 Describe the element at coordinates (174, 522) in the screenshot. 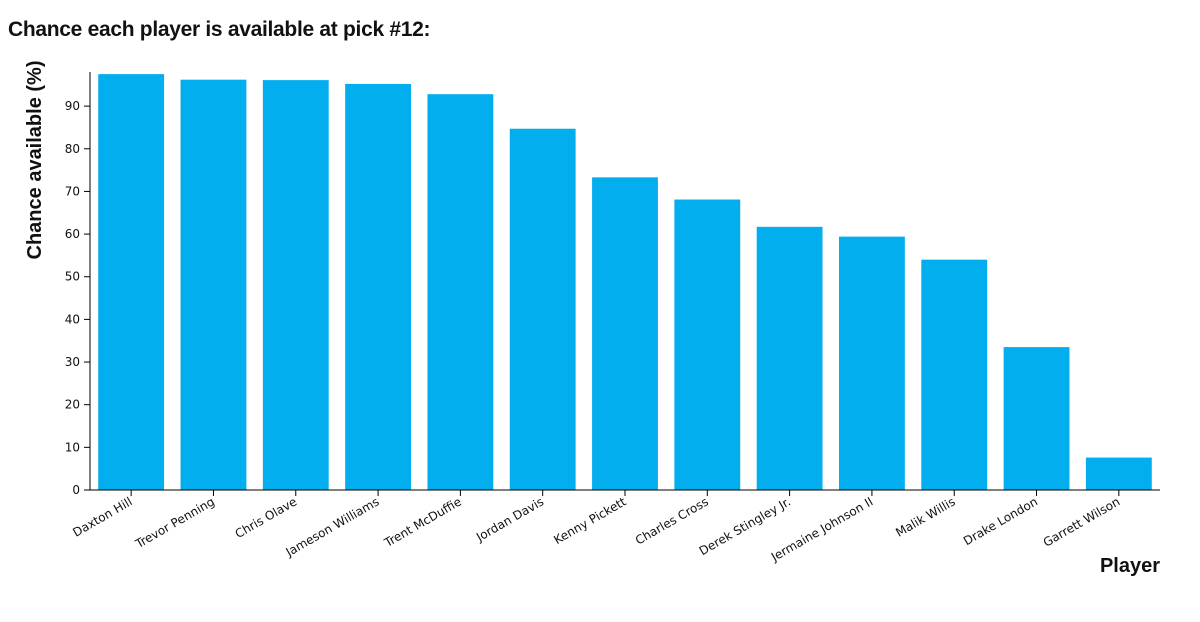

I see `x-tick-label: Trevor Penning` at that location.